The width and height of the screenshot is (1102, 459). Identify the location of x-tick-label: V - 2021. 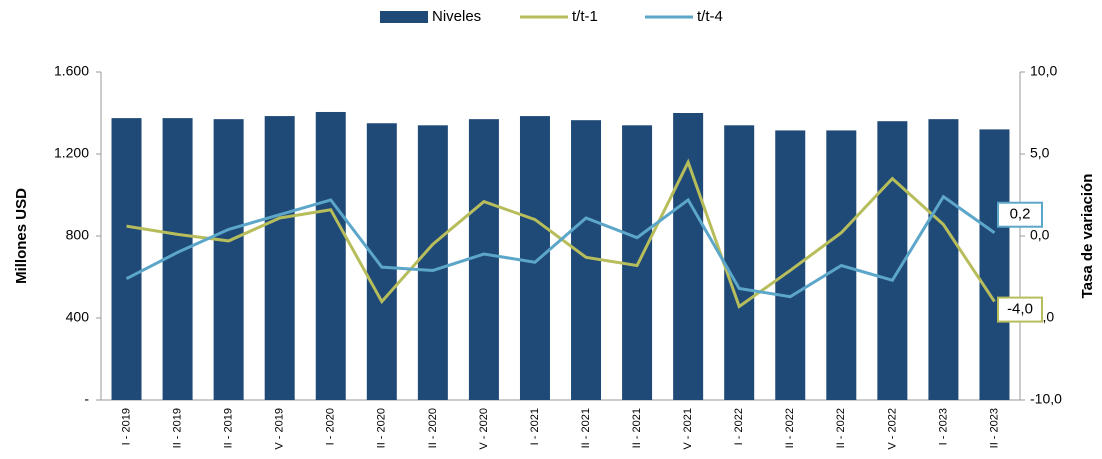
(688, 429).